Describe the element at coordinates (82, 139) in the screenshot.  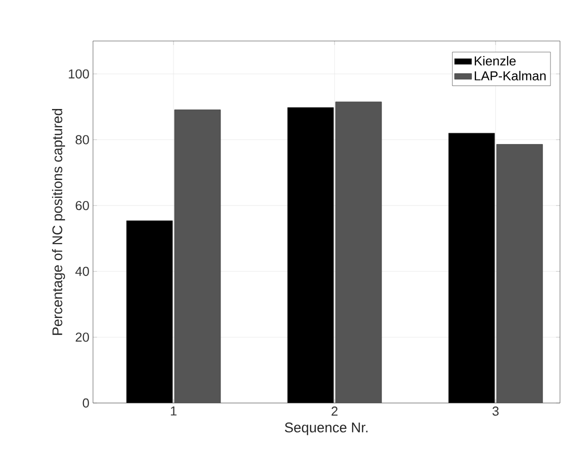
I see `y-tick-label: 80` at that location.